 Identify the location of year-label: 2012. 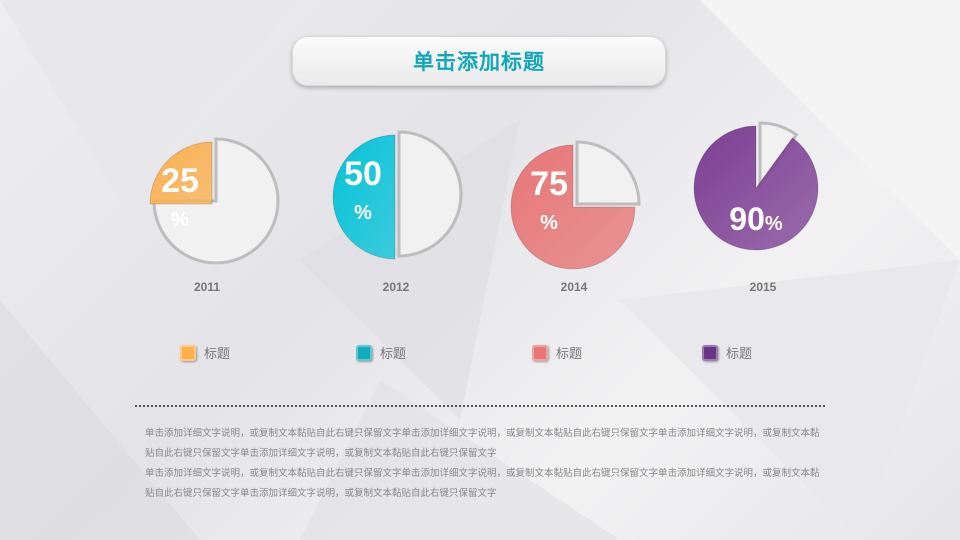
(396, 287).